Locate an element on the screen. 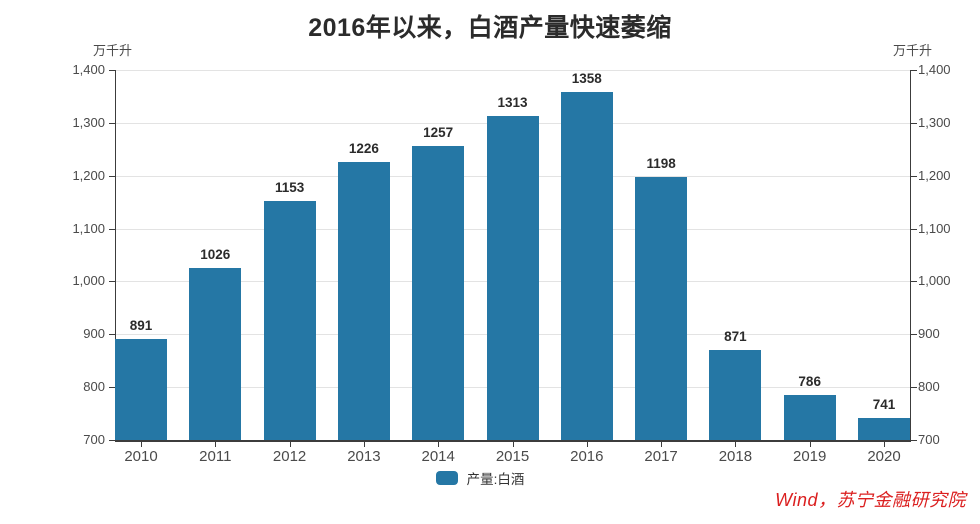 The width and height of the screenshot is (980, 524). y-axis-unit-left: 万千升 is located at coordinates (113, 50).